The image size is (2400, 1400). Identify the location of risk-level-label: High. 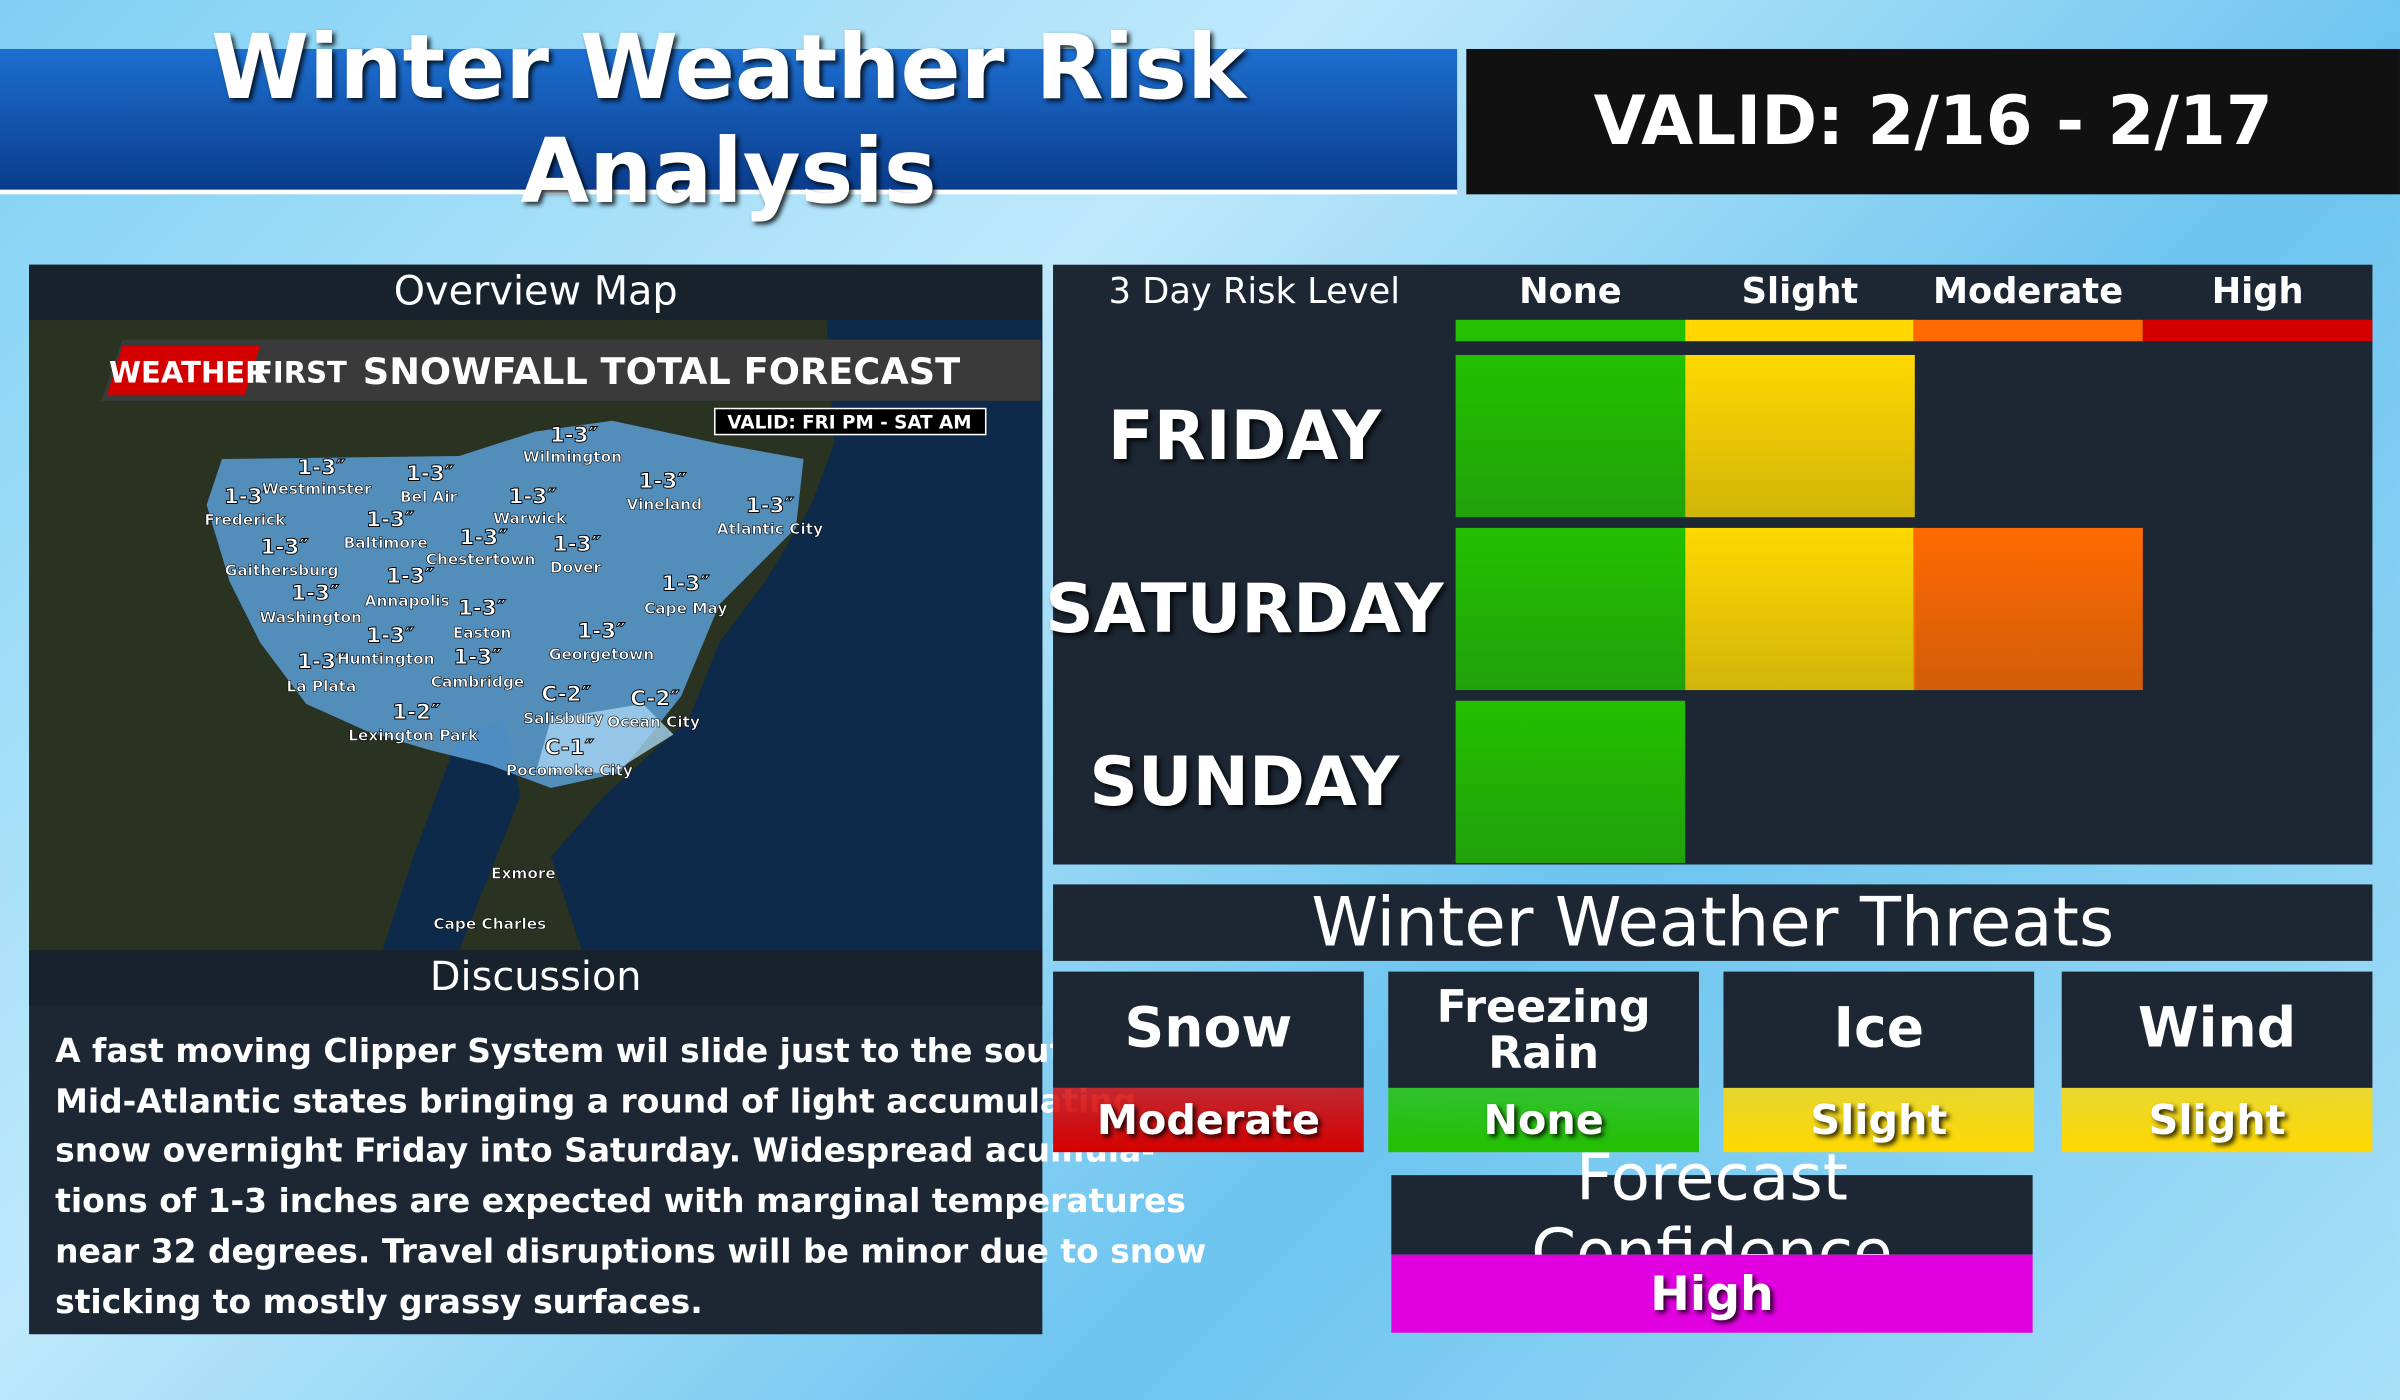
(2257, 292).